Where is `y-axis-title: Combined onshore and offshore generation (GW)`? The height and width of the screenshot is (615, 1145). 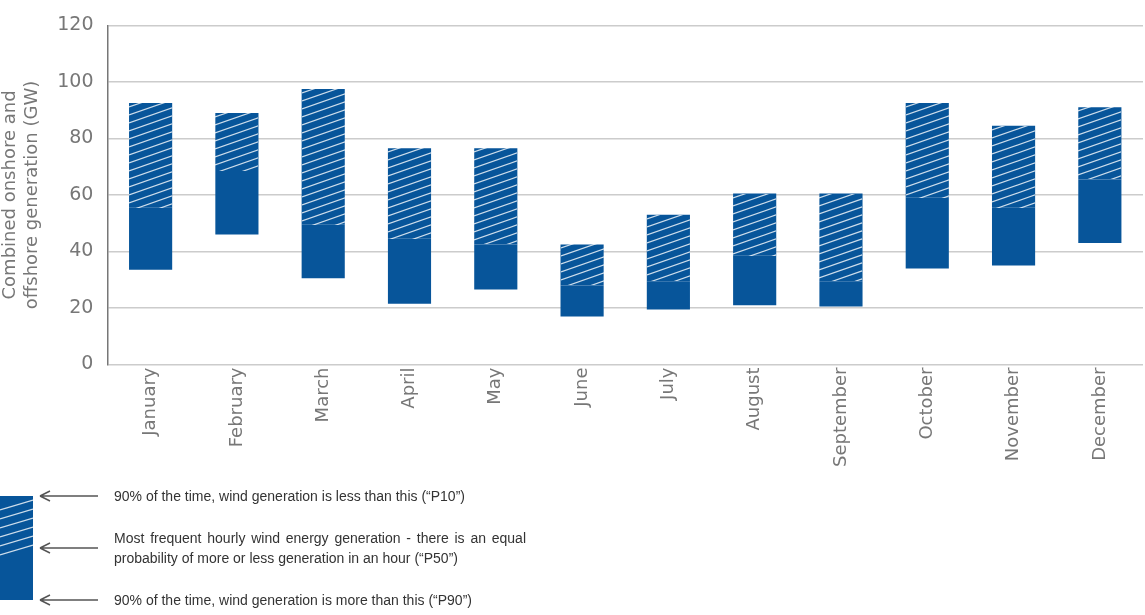 y-axis-title: Combined onshore and offshore generation (GW) is located at coordinates (21, 195).